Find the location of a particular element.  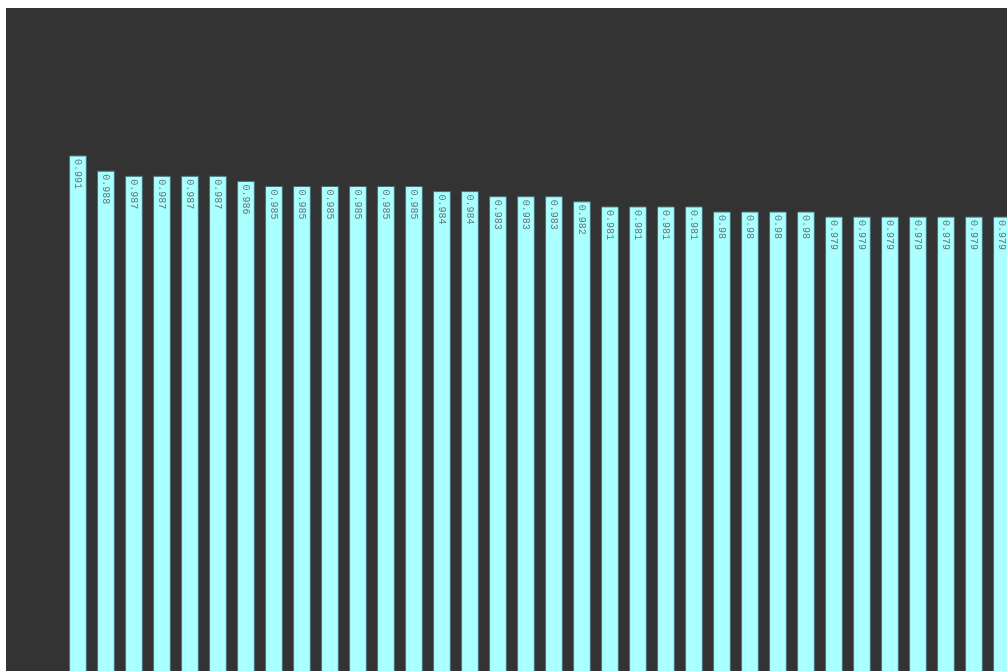

data-label: 0.982 is located at coordinates (582, 219).